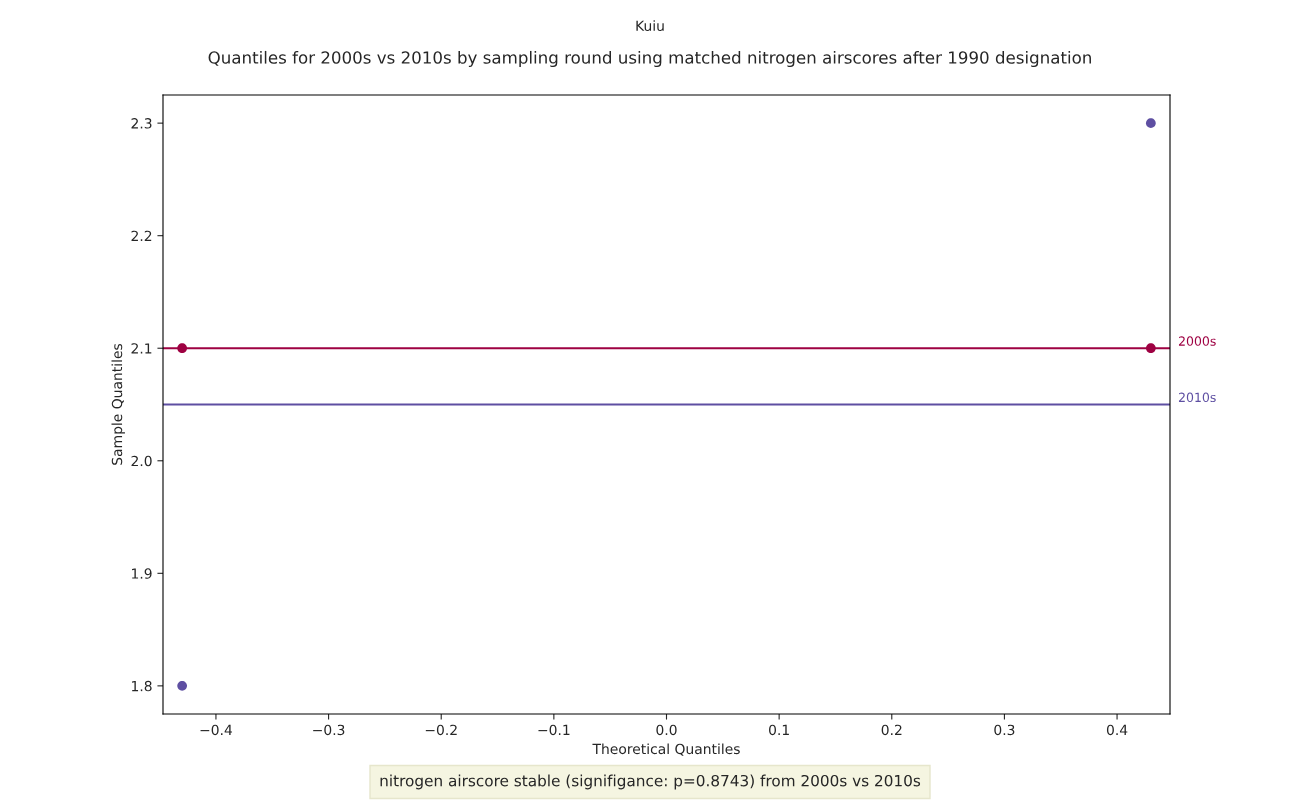  I want to click on text: nitrogen airscore stable (signifigance: p=0.8743) from 2000s vs 2010s, so click(650, 782).